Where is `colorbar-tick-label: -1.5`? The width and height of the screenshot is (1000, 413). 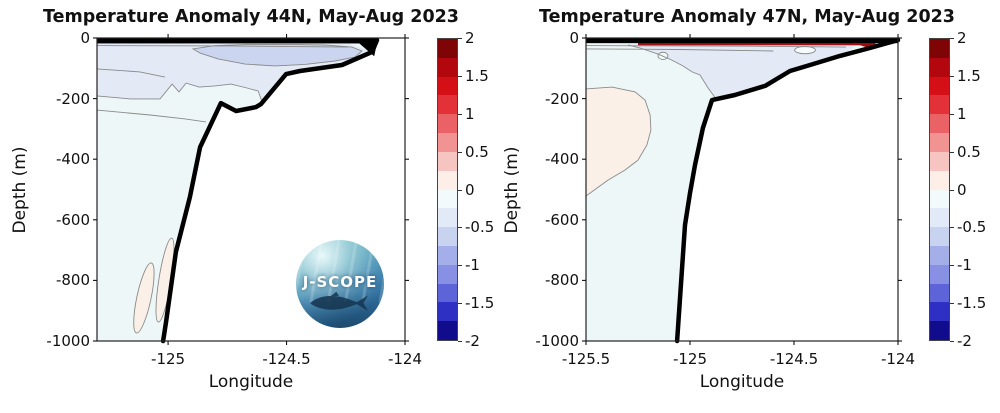 colorbar-tick-label: -1.5 is located at coordinates (480, 303).